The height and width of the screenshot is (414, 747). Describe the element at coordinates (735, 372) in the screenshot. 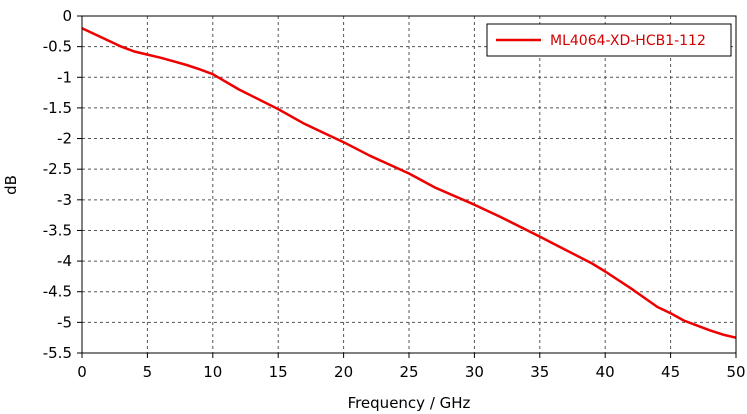

I see `x-tick-label: 50` at that location.